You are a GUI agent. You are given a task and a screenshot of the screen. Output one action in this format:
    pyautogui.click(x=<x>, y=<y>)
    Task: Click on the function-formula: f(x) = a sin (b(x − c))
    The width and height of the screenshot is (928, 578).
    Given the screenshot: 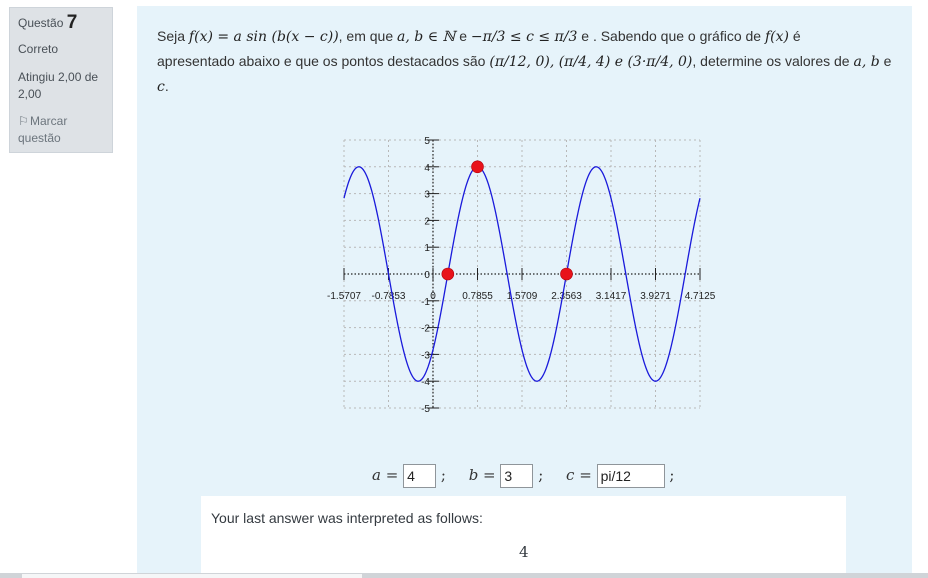 What is the action you would take?
    pyautogui.click(x=263, y=37)
    